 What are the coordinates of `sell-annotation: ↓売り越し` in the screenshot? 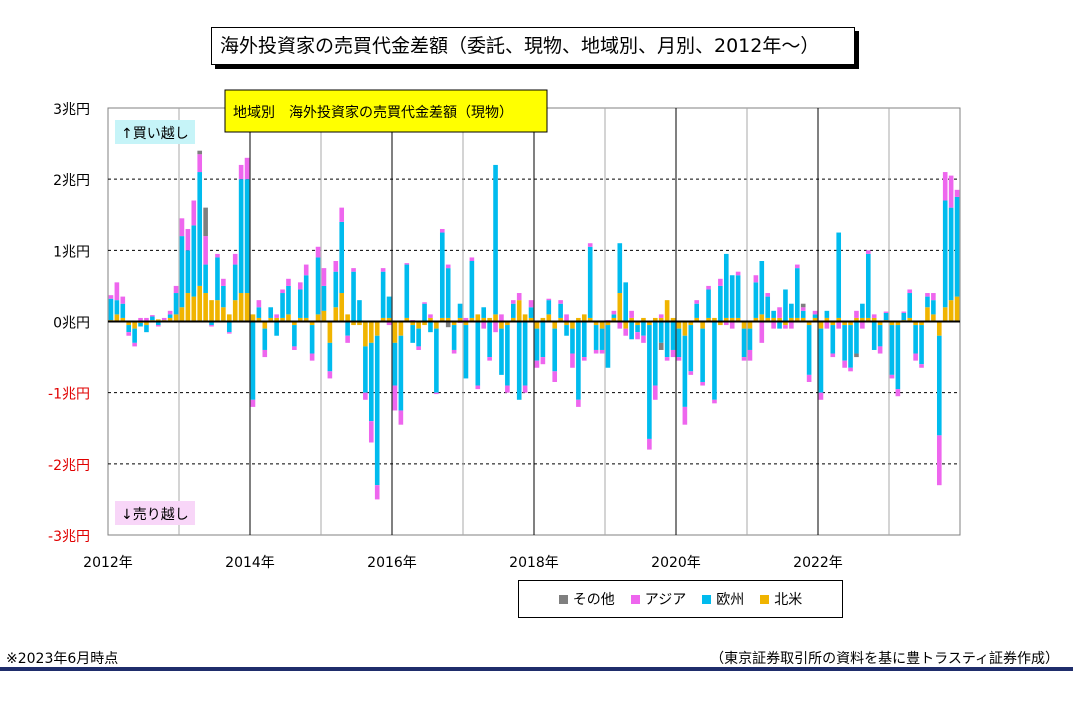 It's located at (155, 515).